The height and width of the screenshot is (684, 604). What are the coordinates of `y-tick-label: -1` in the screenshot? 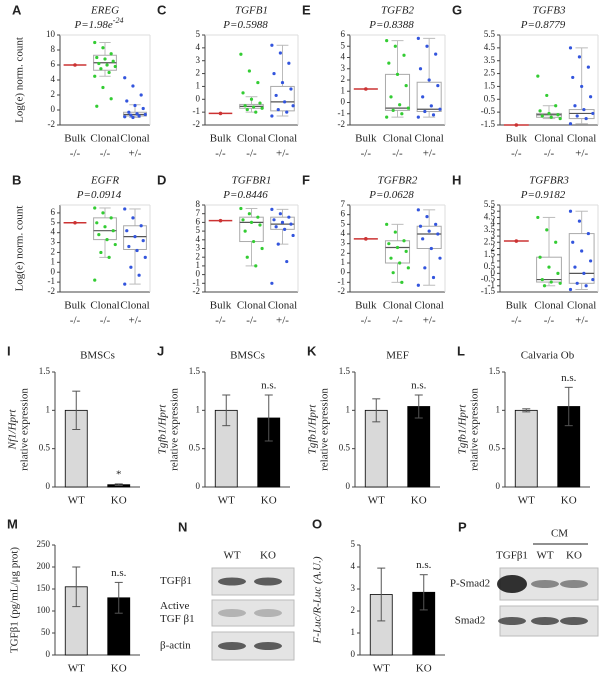 It's located at (492, 285).